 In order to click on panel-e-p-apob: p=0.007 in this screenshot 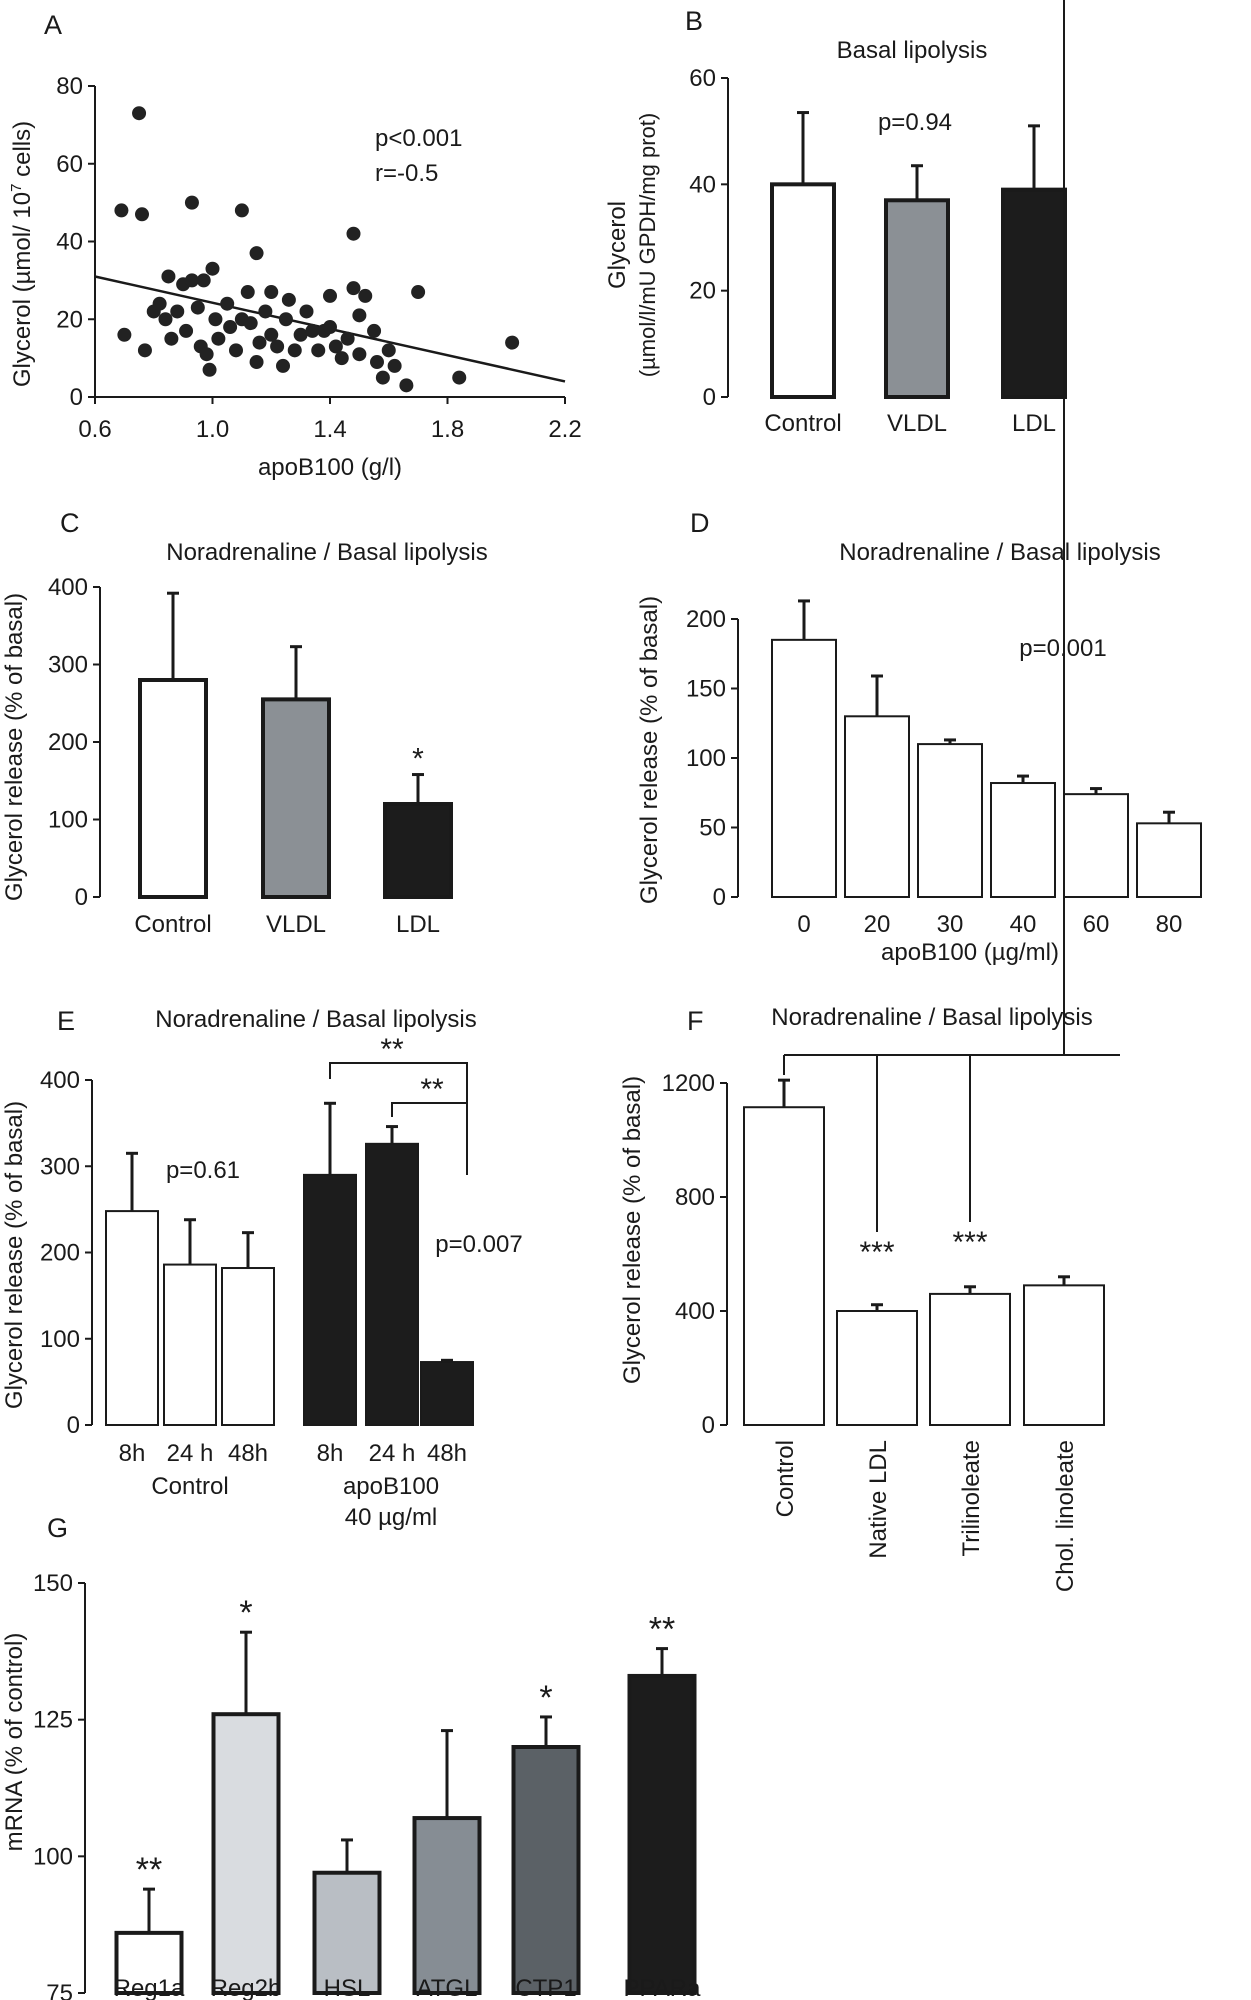, I will do `click(478, 1244)`.